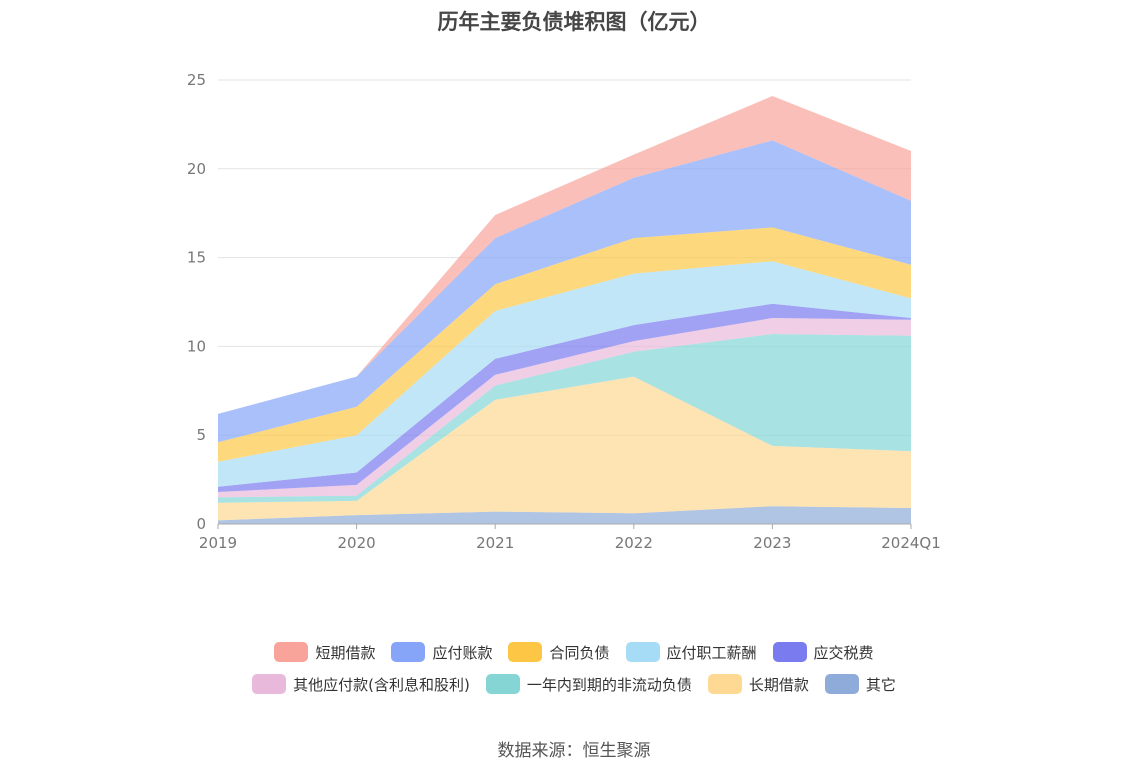  What do you see at coordinates (634, 543) in the screenshot?
I see `x-tick-label: 2022` at bounding box center [634, 543].